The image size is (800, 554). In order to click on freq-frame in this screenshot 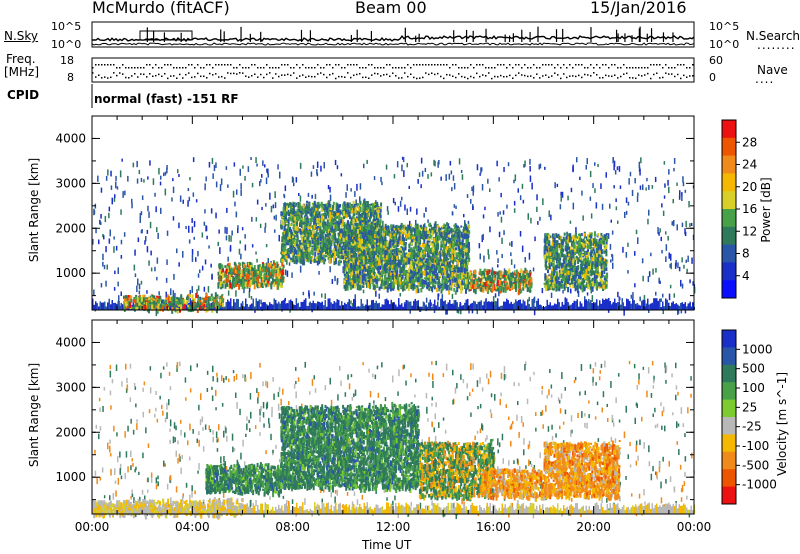, I will do `click(393, 70)`.